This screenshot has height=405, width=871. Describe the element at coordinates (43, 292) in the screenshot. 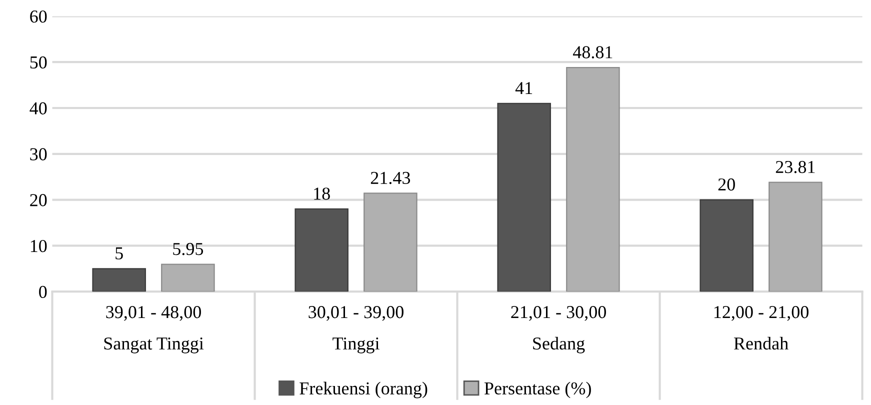

I see `y-tick-label: 0` at that location.